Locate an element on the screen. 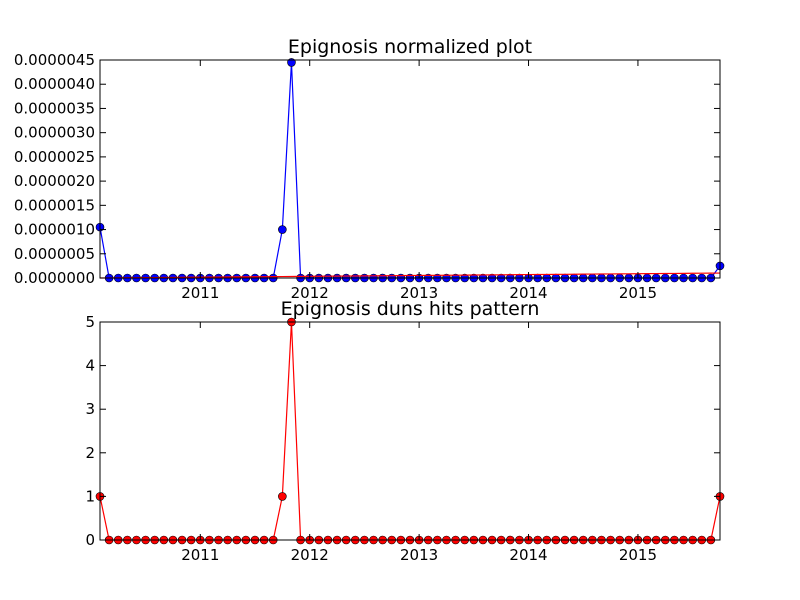 The height and width of the screenshot is (600, 800). y-tick-label: 0.0000020 is located at coordinates (54, 181).